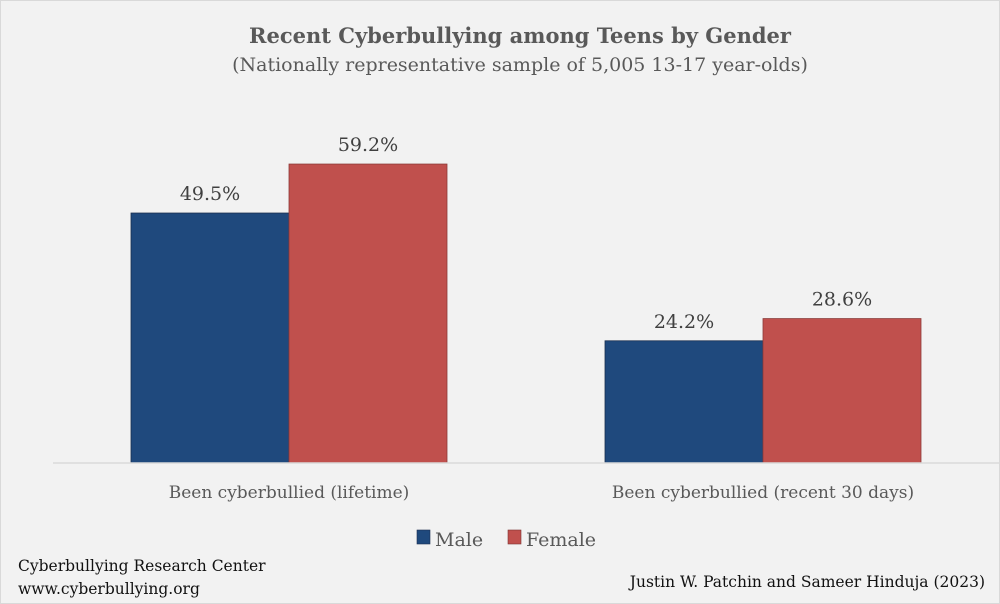 The height and width of the screenshot is (604, 1000). What do you see at coordinates (763, 493) in the screenshot?
I see `category-label-recent: Been cyberbullied (recent 30 days)` at bounding box center [763, 493].